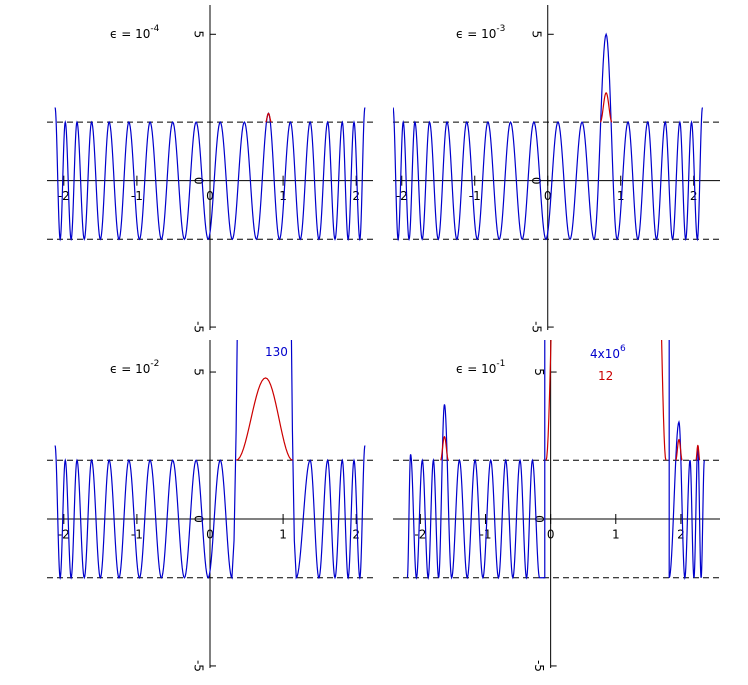  What do you see at coordinates (605, 354) in the screenshot?
I see `annotation-text: 4x10` at bounding box center [605, 354].